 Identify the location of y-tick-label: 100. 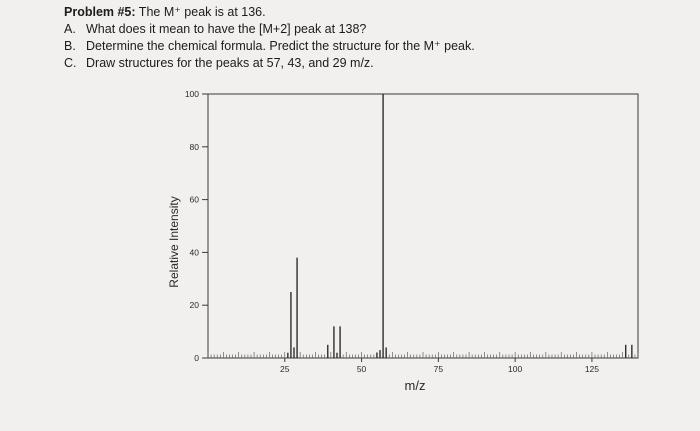
(192, 94).